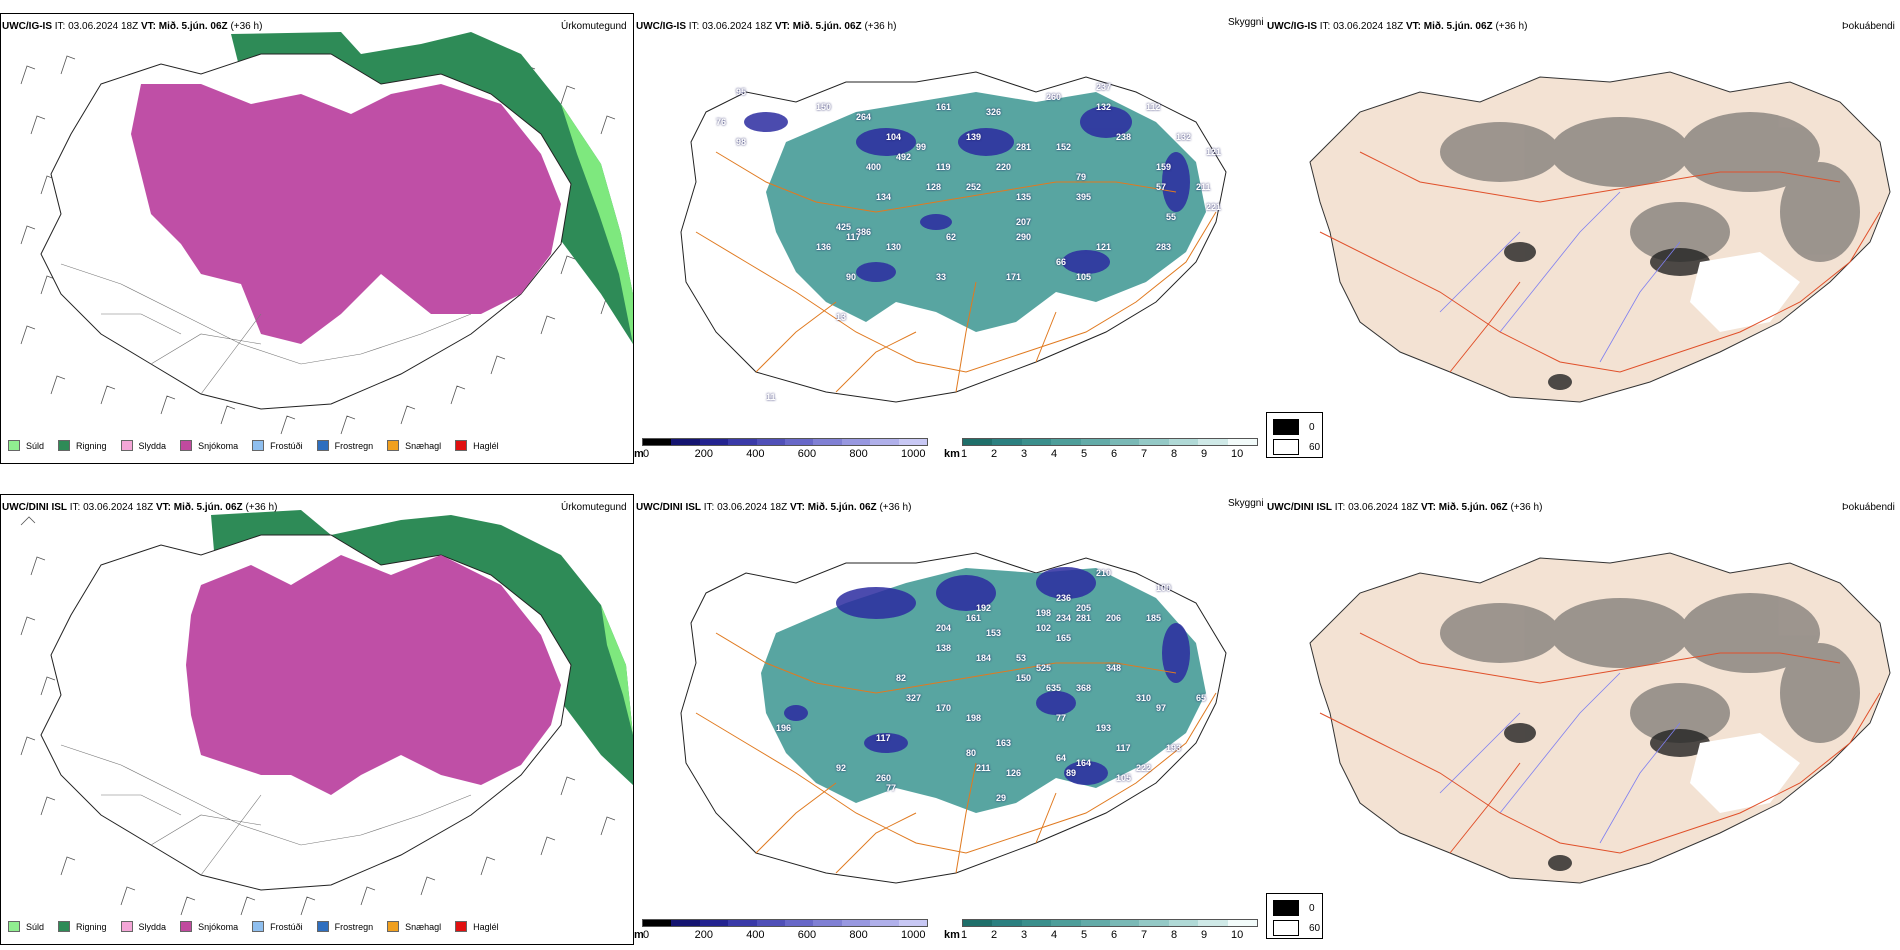 Image resolution: width=1900 pixels, height=950 pixels. I want to click on legend-item-sul: Súld, so click(26, 926).